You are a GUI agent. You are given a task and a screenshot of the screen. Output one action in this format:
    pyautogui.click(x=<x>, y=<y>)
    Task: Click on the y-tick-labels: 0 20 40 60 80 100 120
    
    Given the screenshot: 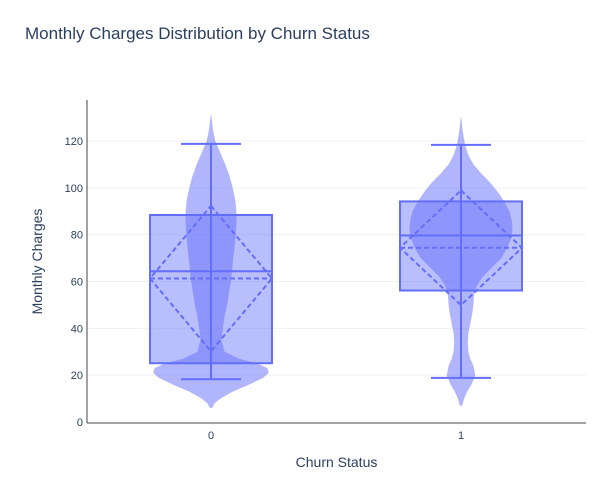 What is the action you would take?
    pyautogui.click(x=74, y=282)
    